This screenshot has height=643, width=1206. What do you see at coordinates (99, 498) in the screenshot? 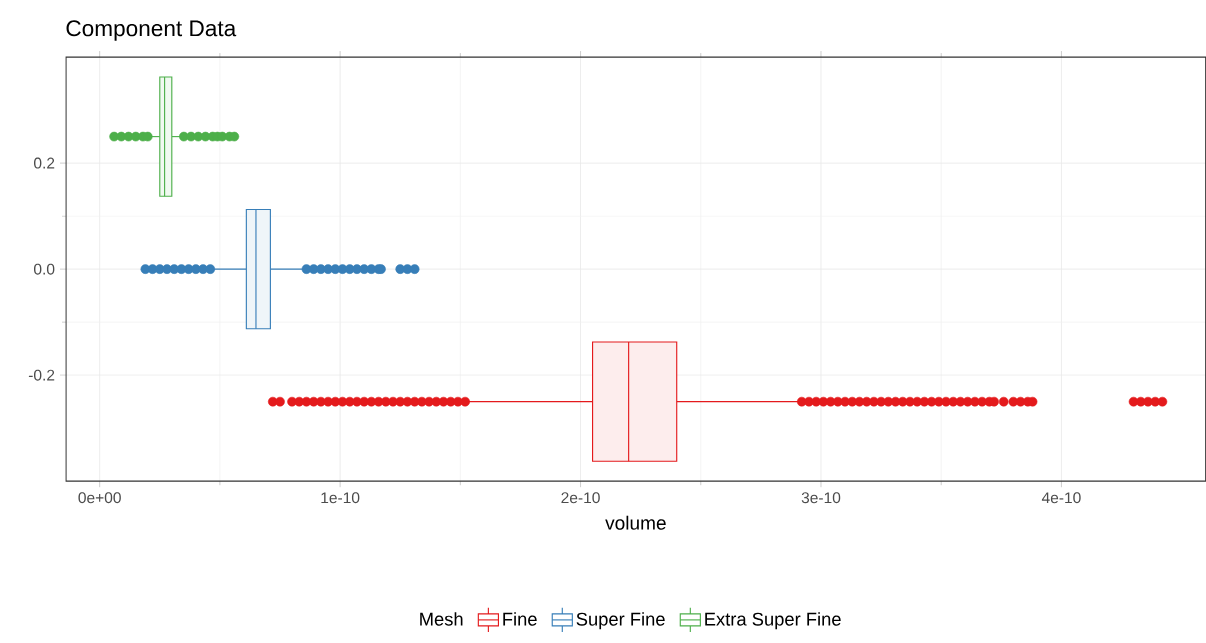
I see `x-tick-label: 0e+00` at bounding box center [99, 498].